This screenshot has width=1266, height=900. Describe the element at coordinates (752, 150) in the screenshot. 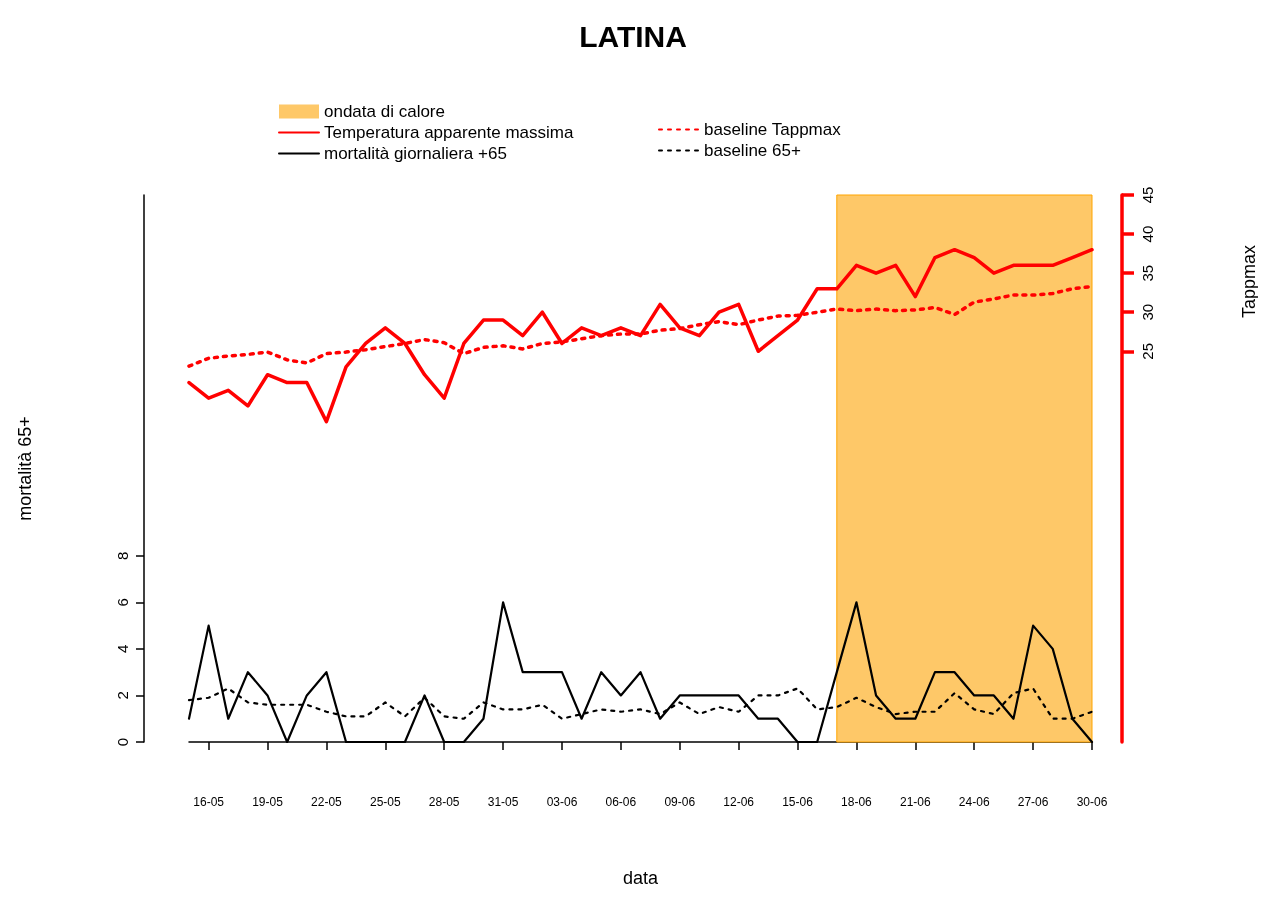

I see `legend-label: baseline 65+` at that location.